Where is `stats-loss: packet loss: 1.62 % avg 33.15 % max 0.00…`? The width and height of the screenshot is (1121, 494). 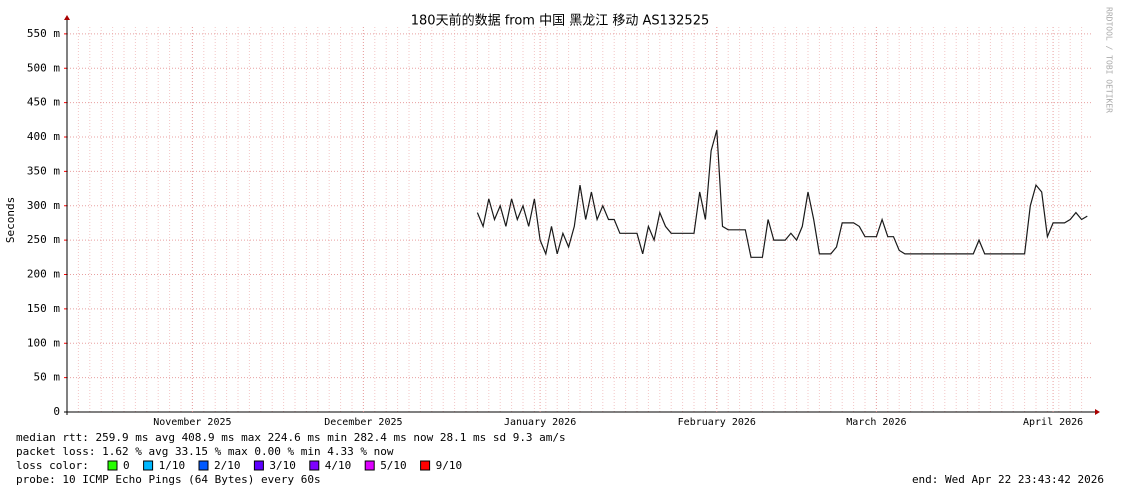 stats-loss: packet loss: 1.62 % avg 33.15 % max 0.00… is located at coordinates (205, 451).